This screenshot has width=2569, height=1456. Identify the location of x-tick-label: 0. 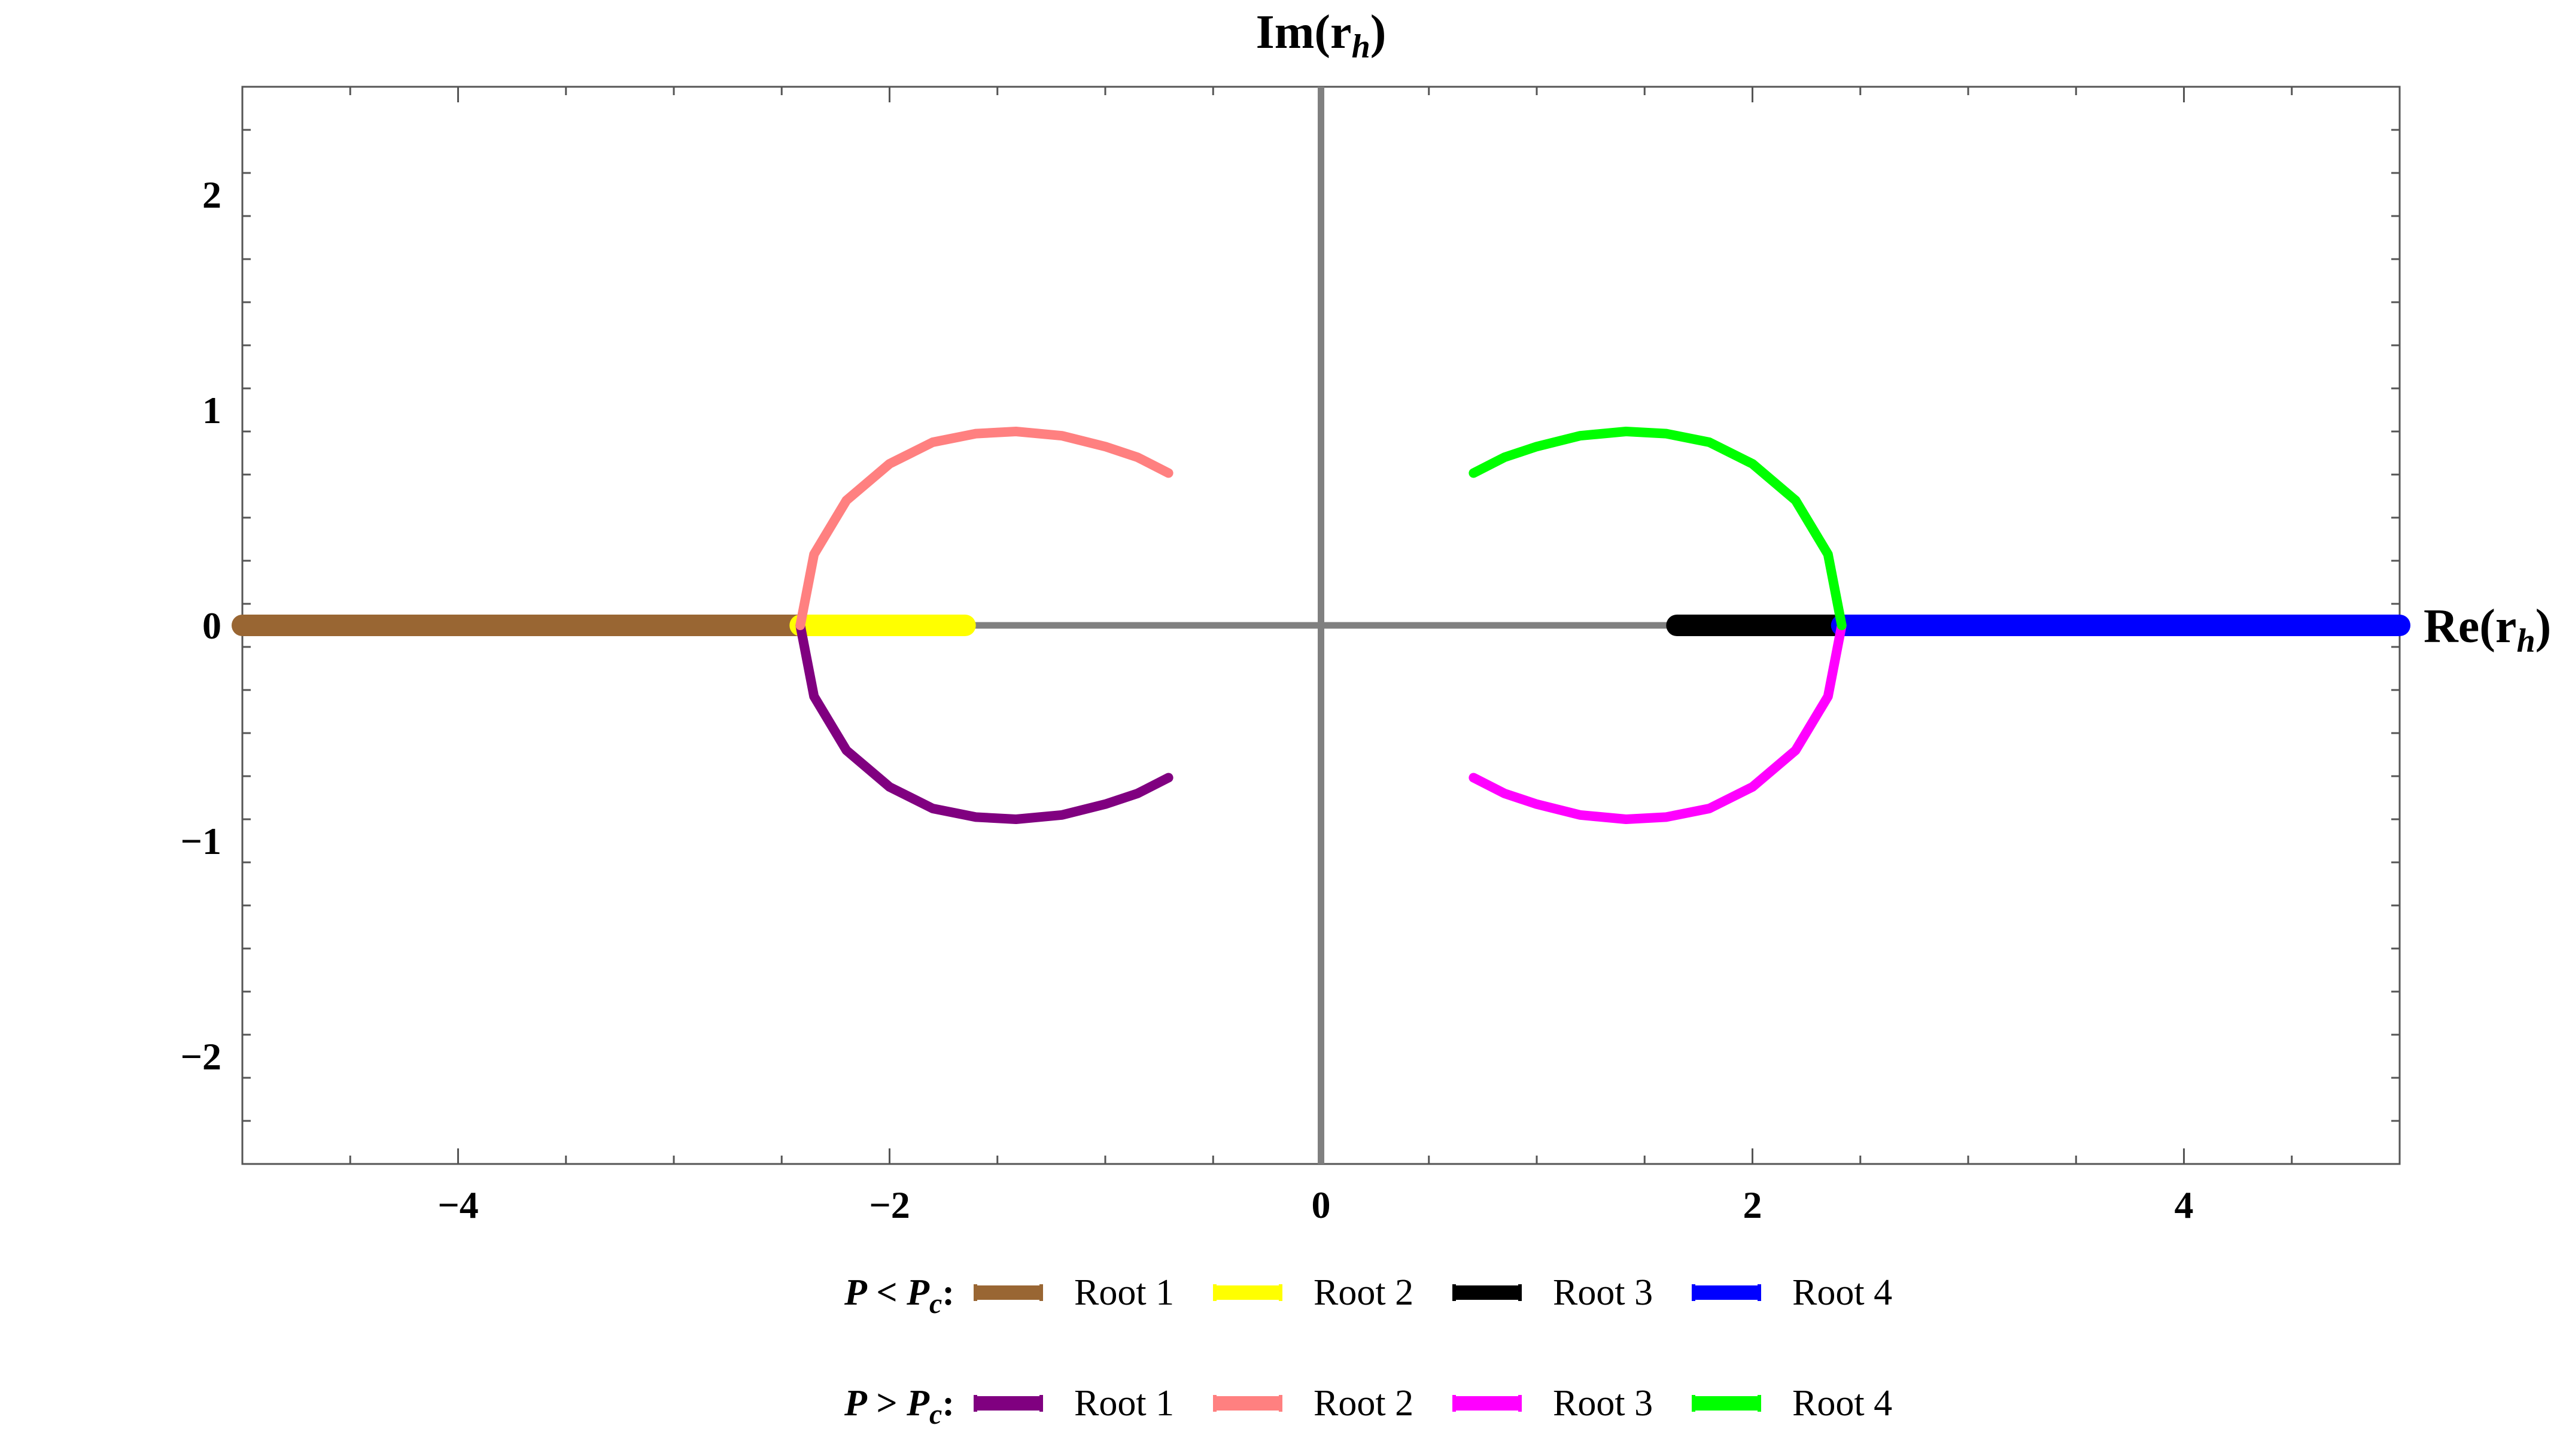
(1321, 1205).